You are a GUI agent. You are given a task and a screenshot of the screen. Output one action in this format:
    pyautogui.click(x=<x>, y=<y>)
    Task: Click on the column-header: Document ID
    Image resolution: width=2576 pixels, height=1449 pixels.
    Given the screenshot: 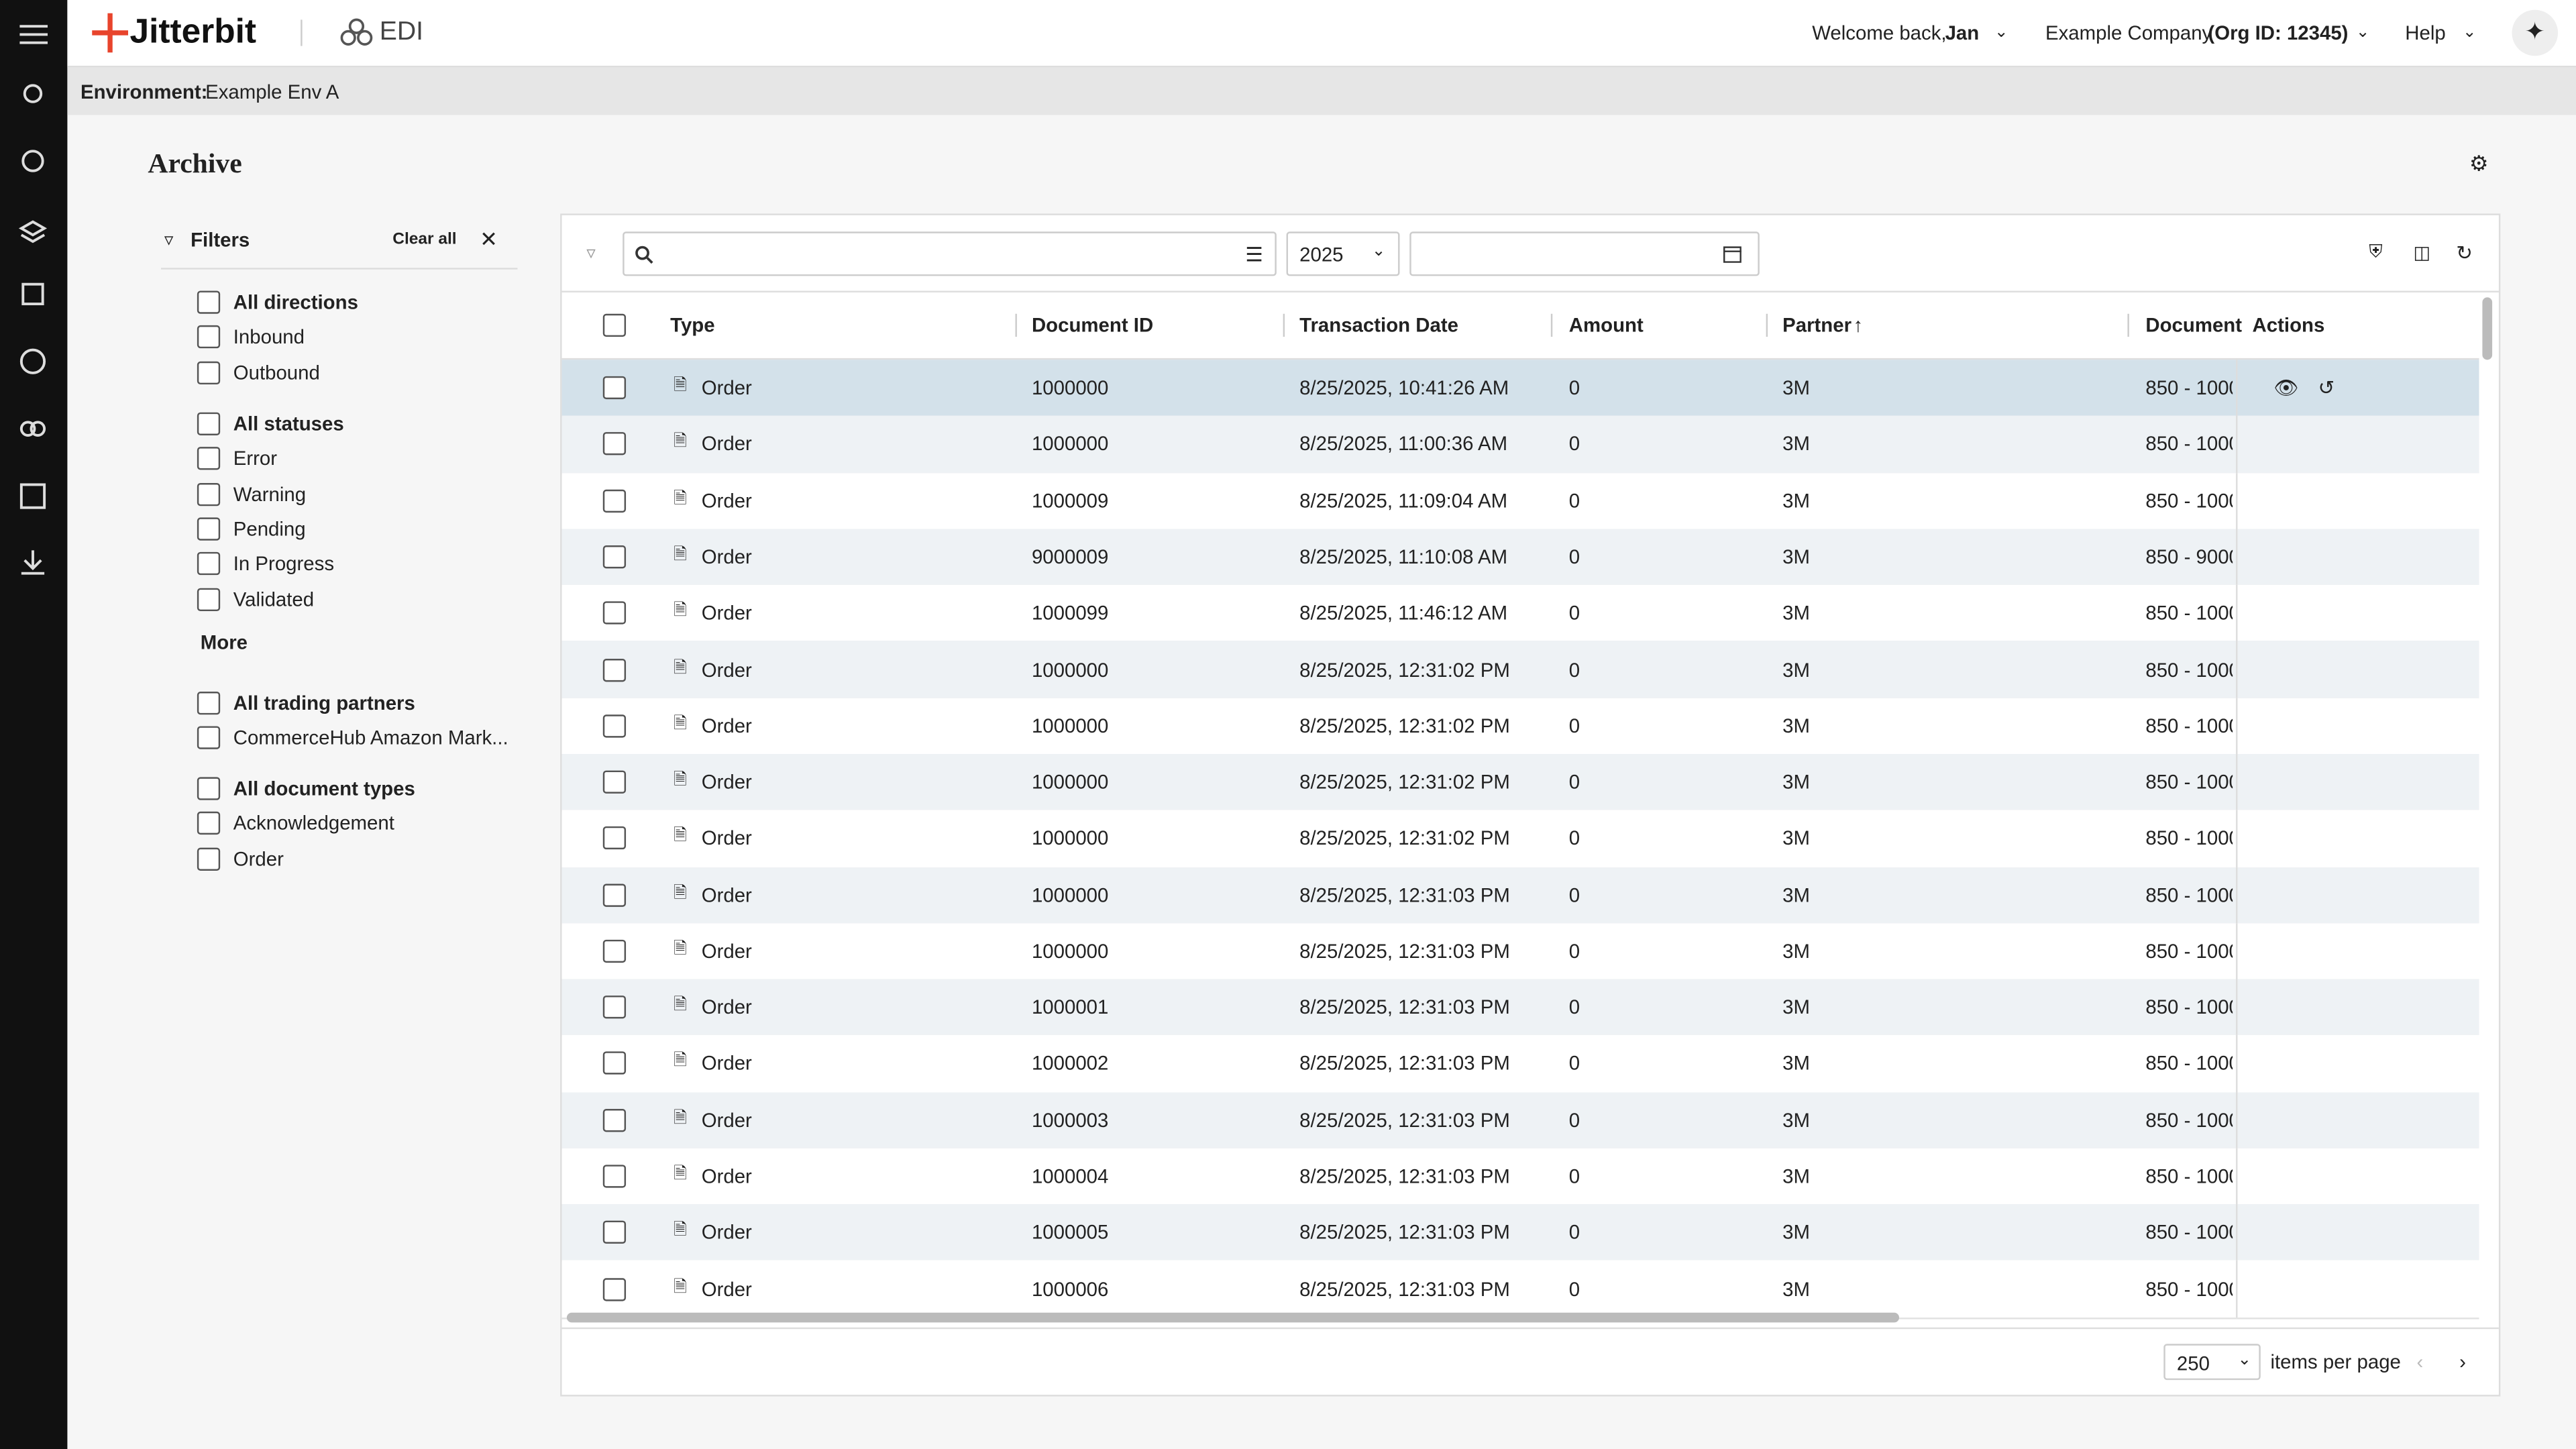 What is the action you would take?
    pyautogui.click(x=1092, y=325)
    